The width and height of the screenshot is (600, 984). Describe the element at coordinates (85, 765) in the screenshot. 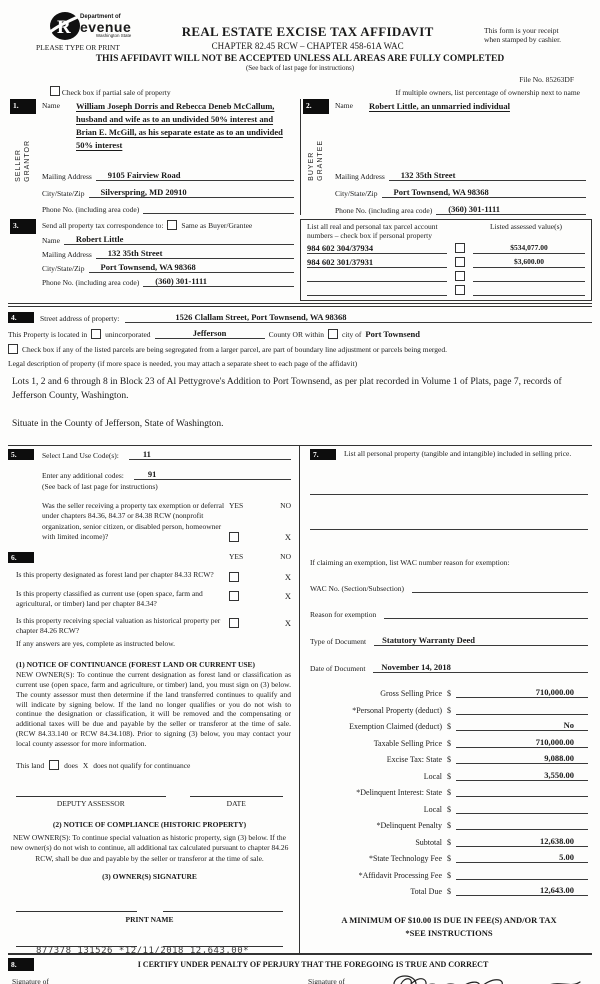

I see `does-not-mark: X` at that location.